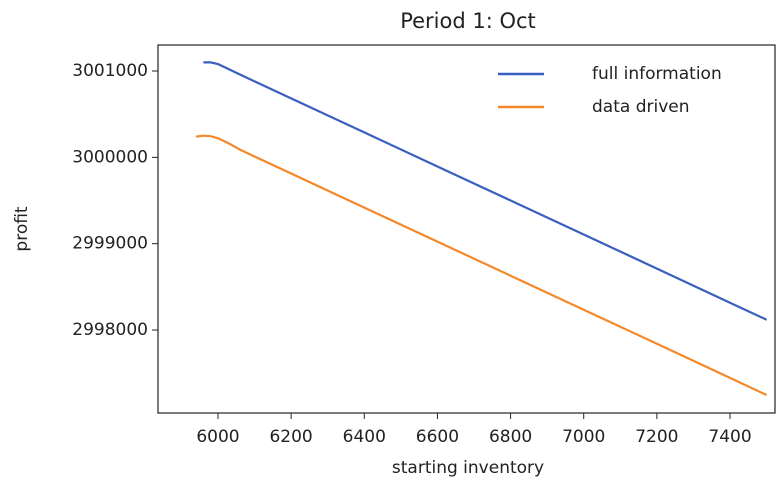 Image resolution: width=778 pixels, height=489 pixels. Describe the element at coordinates (641, 107) in the screenshot. I see `legend-label: data driven` at that location.